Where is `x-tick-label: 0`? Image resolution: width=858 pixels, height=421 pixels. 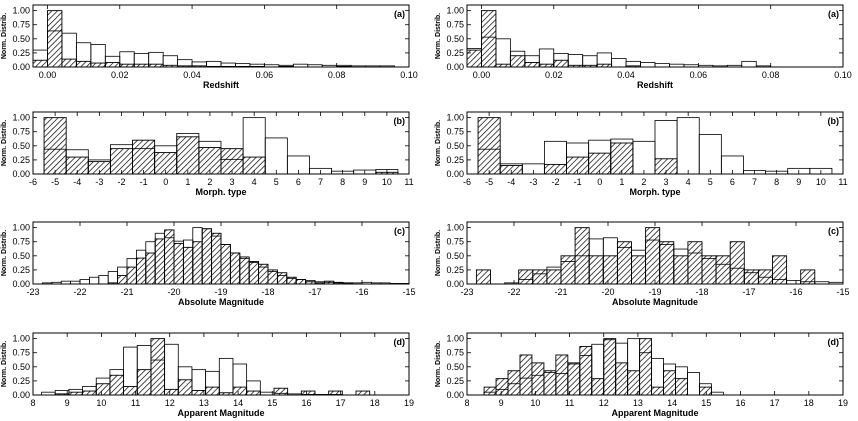 x-tick-label: 0 is located at coordinates (165, 182).